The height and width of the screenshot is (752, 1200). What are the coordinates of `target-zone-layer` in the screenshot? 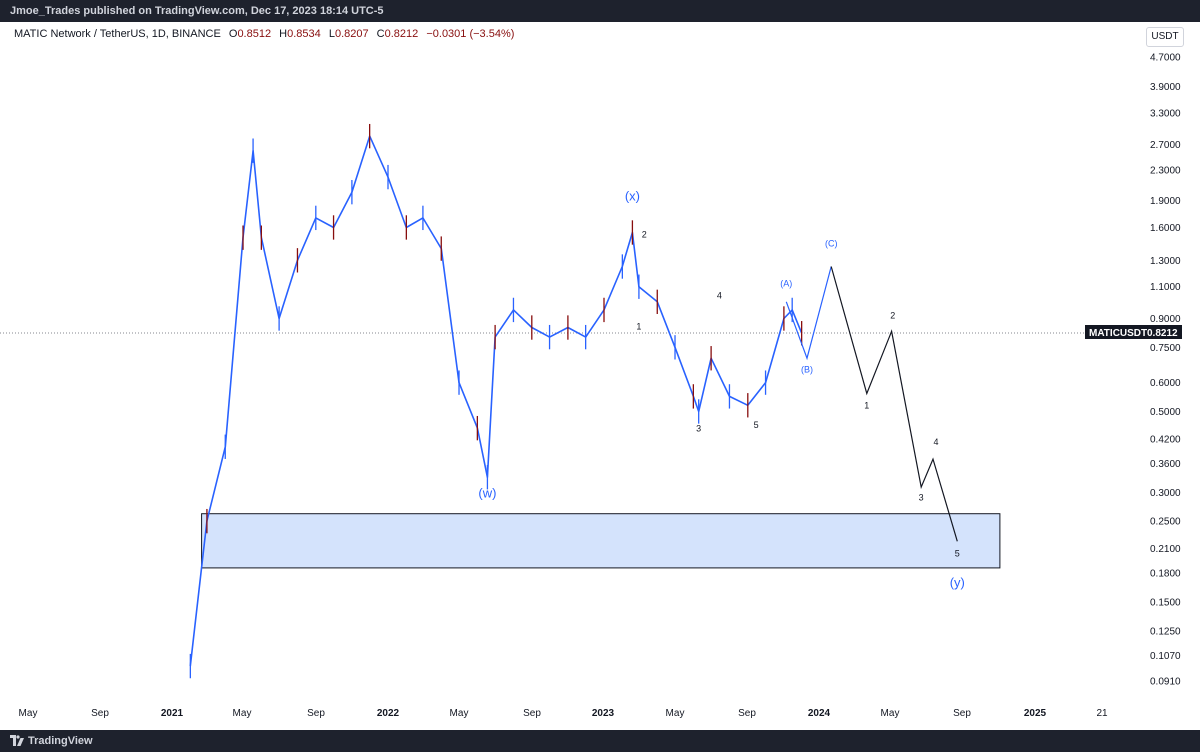 It's located at (601, 541).